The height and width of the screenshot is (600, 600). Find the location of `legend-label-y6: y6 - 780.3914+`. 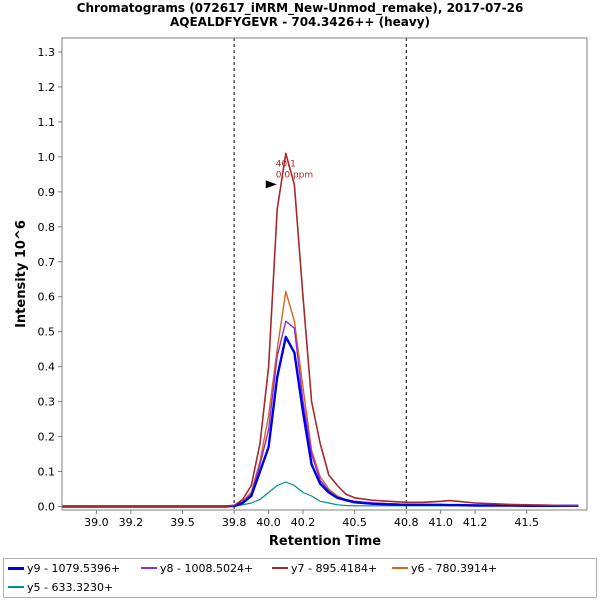

legend-label-y6: y6 - 780.3914+ is located at coordinates (454, 568).